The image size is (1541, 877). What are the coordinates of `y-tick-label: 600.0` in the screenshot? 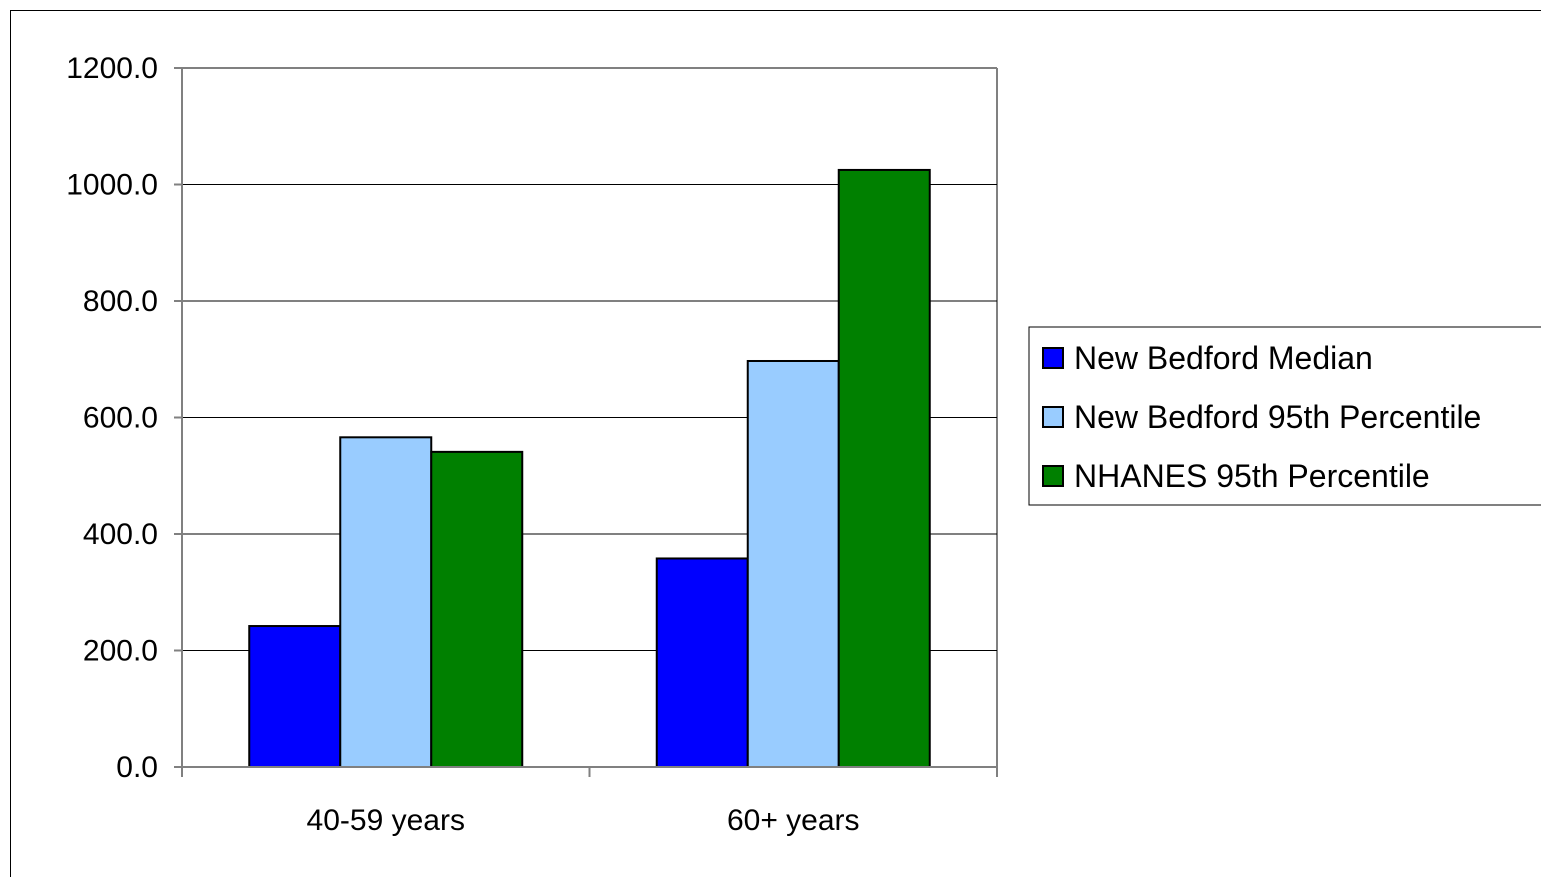 It's located at (120, 418).